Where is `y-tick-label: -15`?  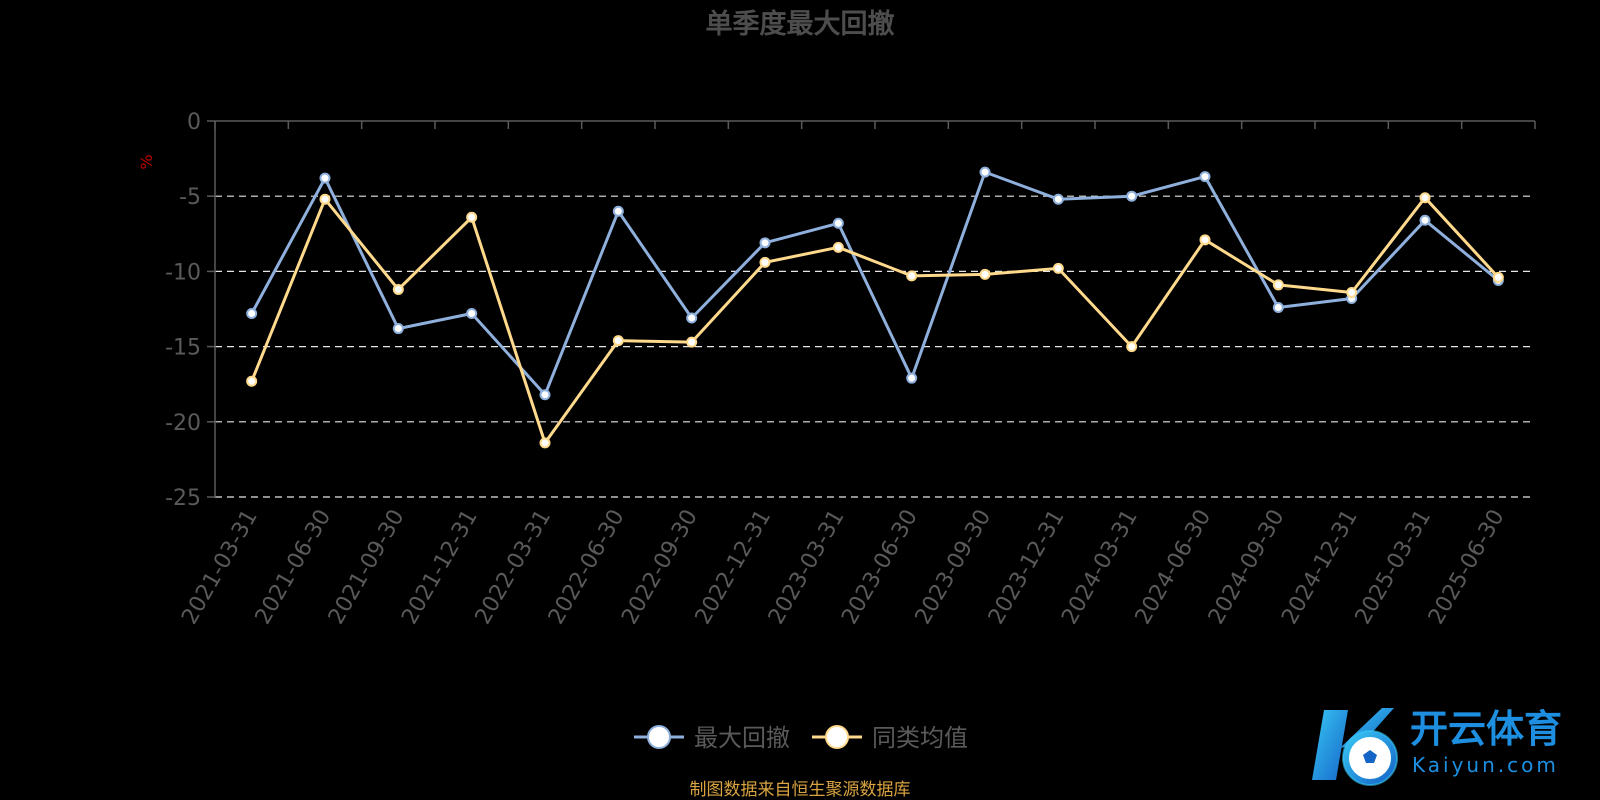 y-tick-label: -15 is located at coordinates (183, 348).